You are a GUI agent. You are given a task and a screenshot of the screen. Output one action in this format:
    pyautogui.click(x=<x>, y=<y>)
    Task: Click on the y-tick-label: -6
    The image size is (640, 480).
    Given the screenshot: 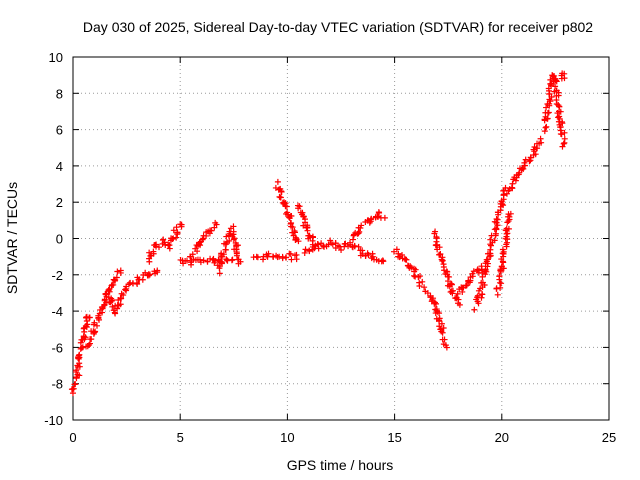 What is the action you would take?
    pyautogui.click(x=57, y=347)
    